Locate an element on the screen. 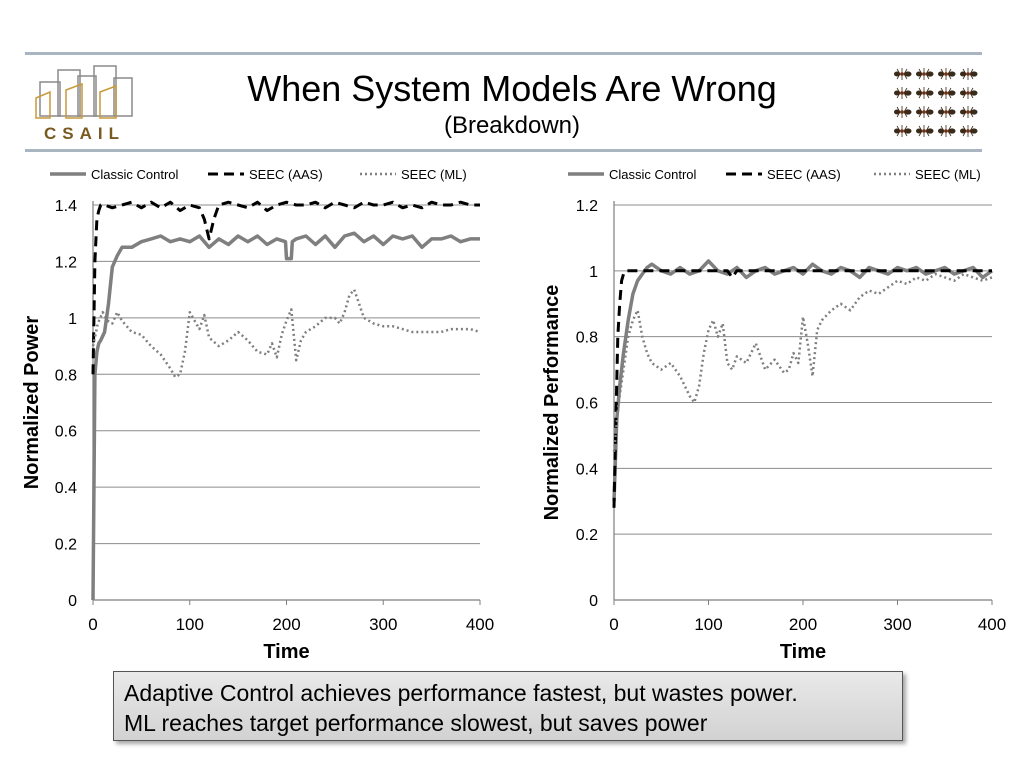 The width and height of the screenshot is (1024, 768). slide-title: When System Models Are Wrong is located at coordinates (512, 88).